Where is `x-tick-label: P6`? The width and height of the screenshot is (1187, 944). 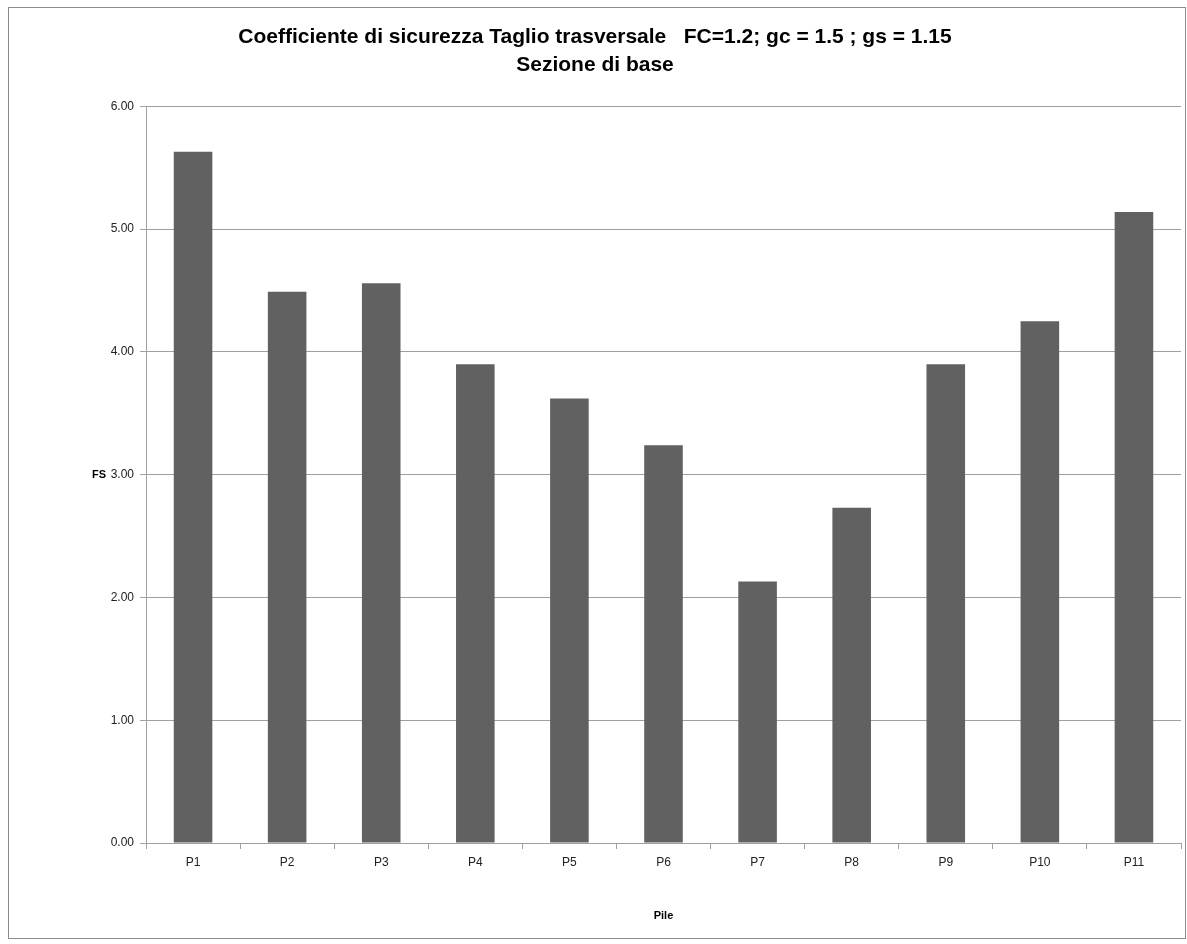 x-tick-label: P6 is located at coordinates (664, 861).